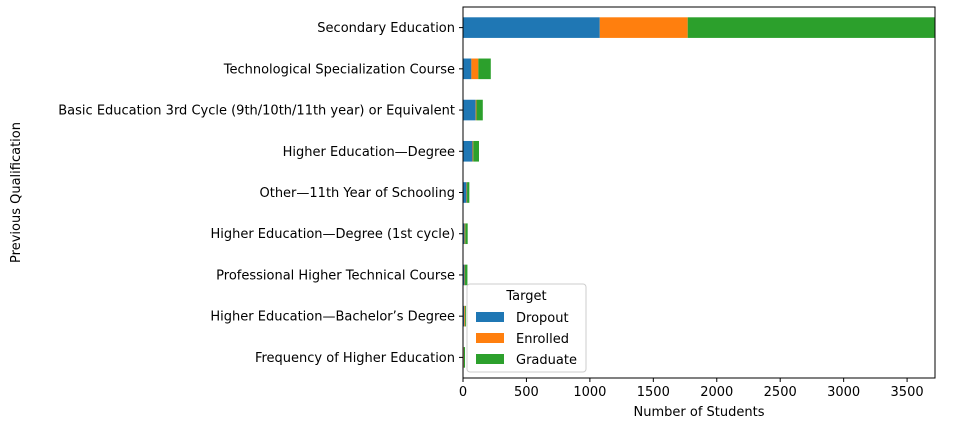 This screenshot has height=432, width=969. What do you see at coordinates (355, 358) in the screenshot?
I see `y-tick-label-8: Frequency of Higher Education` at bounding box center [355, 358].